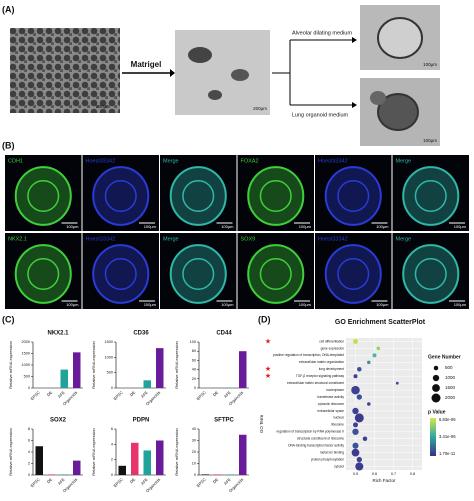 This screenshot has width=474, height=501. What do you see at coordinates (29, 464) in the screenshot?
I see `y-tick-label: 2` at bounding box center [29, 464].